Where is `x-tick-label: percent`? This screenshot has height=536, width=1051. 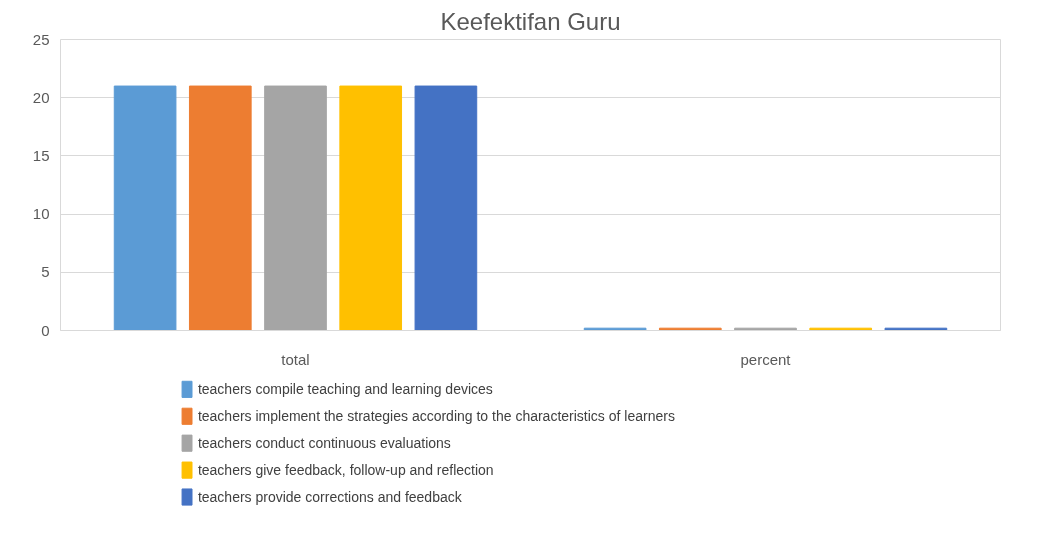
x-tick-label: percent is located at coordinates (766, 359).